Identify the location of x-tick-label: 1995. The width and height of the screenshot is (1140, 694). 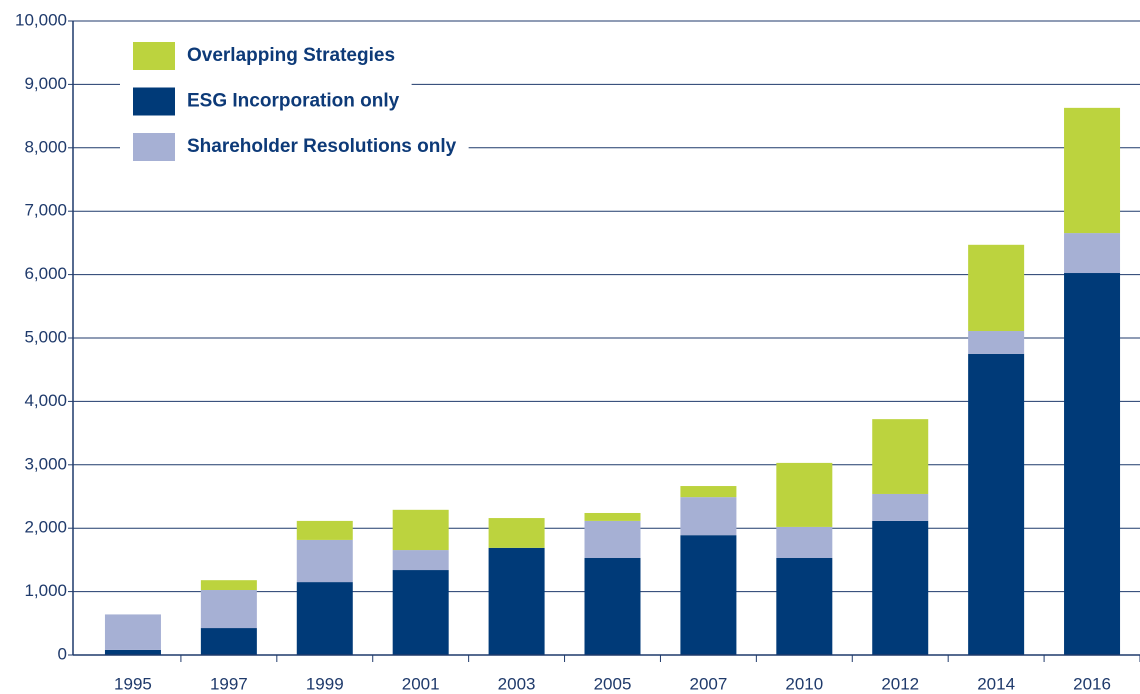
(133, 683).